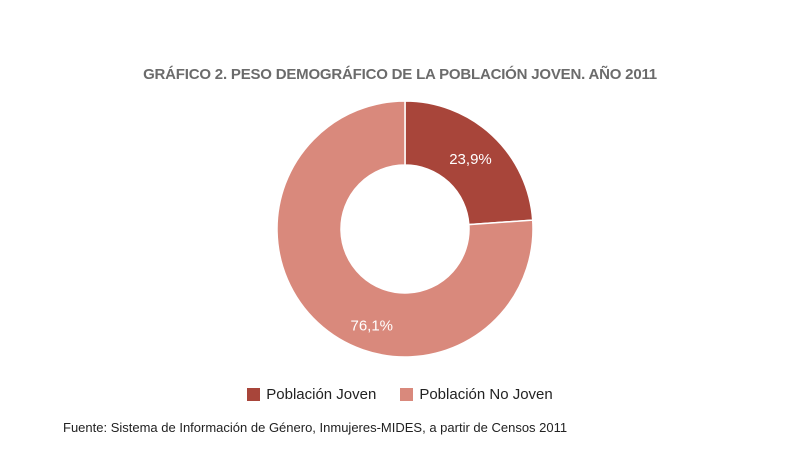 Image resolution: width=800 pixels, height=465 pixels. I want to click on legend-swatch-poblacion-joven, so click(254, 394).